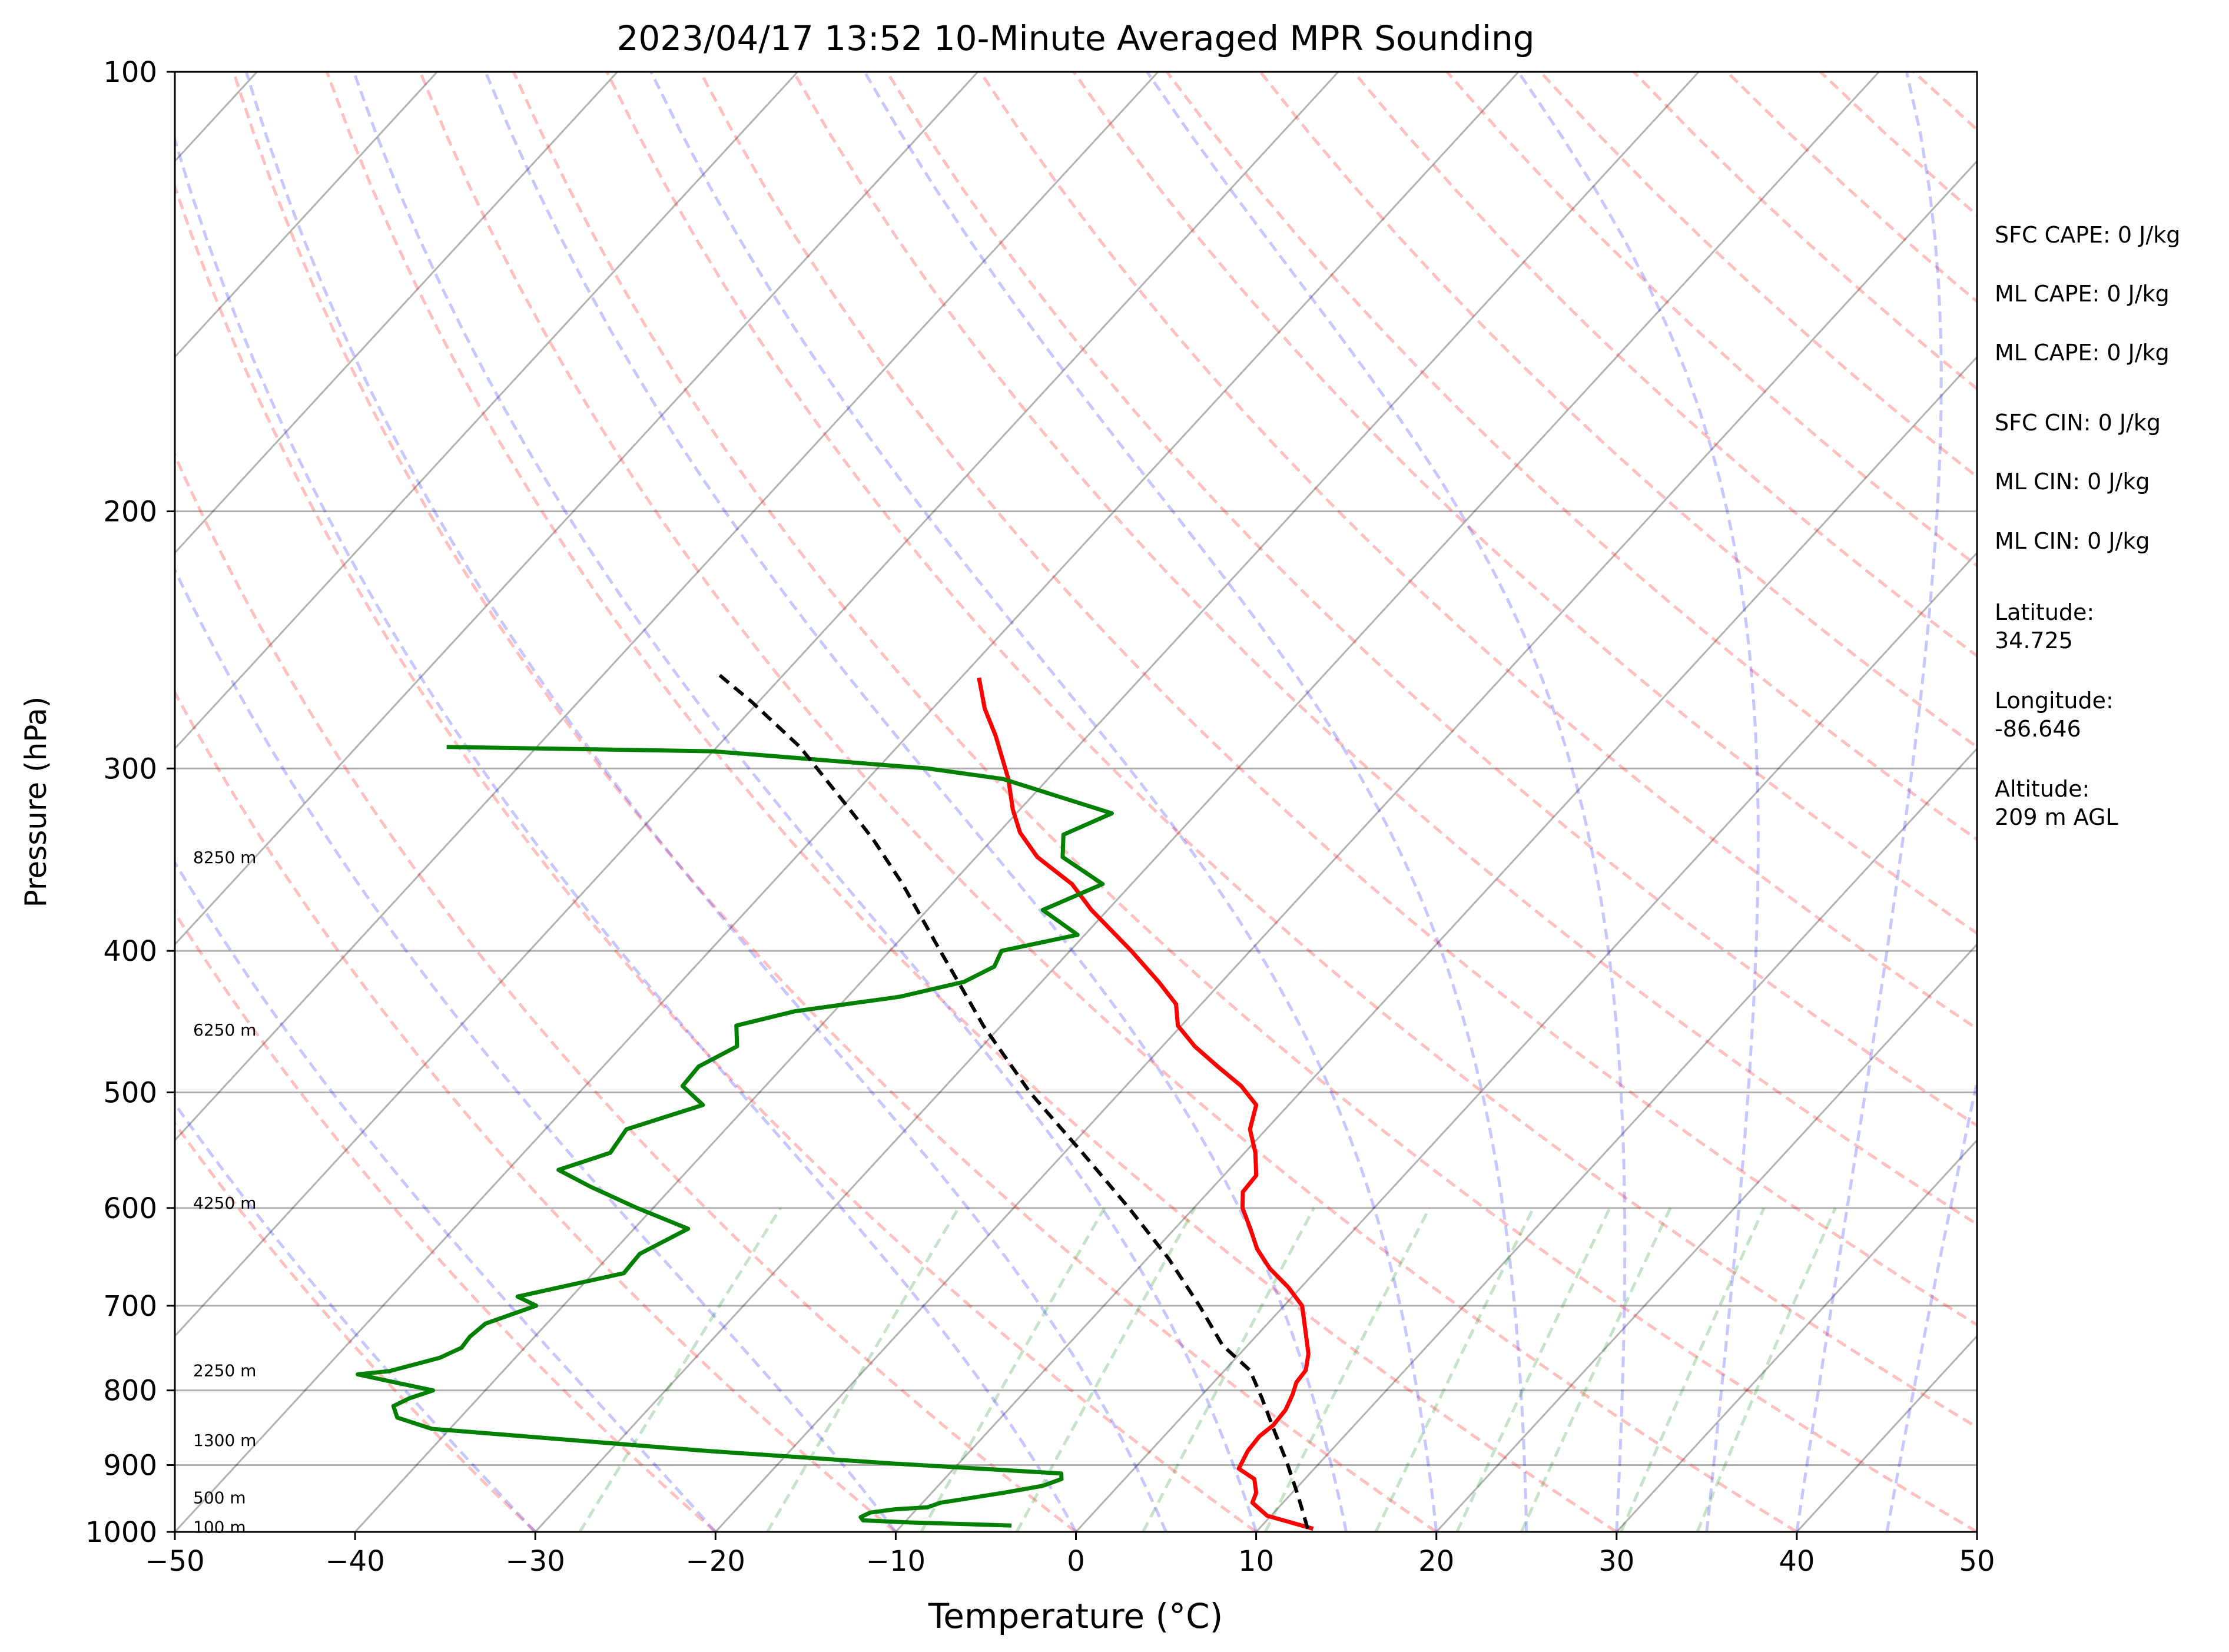  What do you see at coordinates (1075, 1616) in the screenshot?
I see `x-axis-label: Temperature (°C)` at bounding box center [1075, 1616].